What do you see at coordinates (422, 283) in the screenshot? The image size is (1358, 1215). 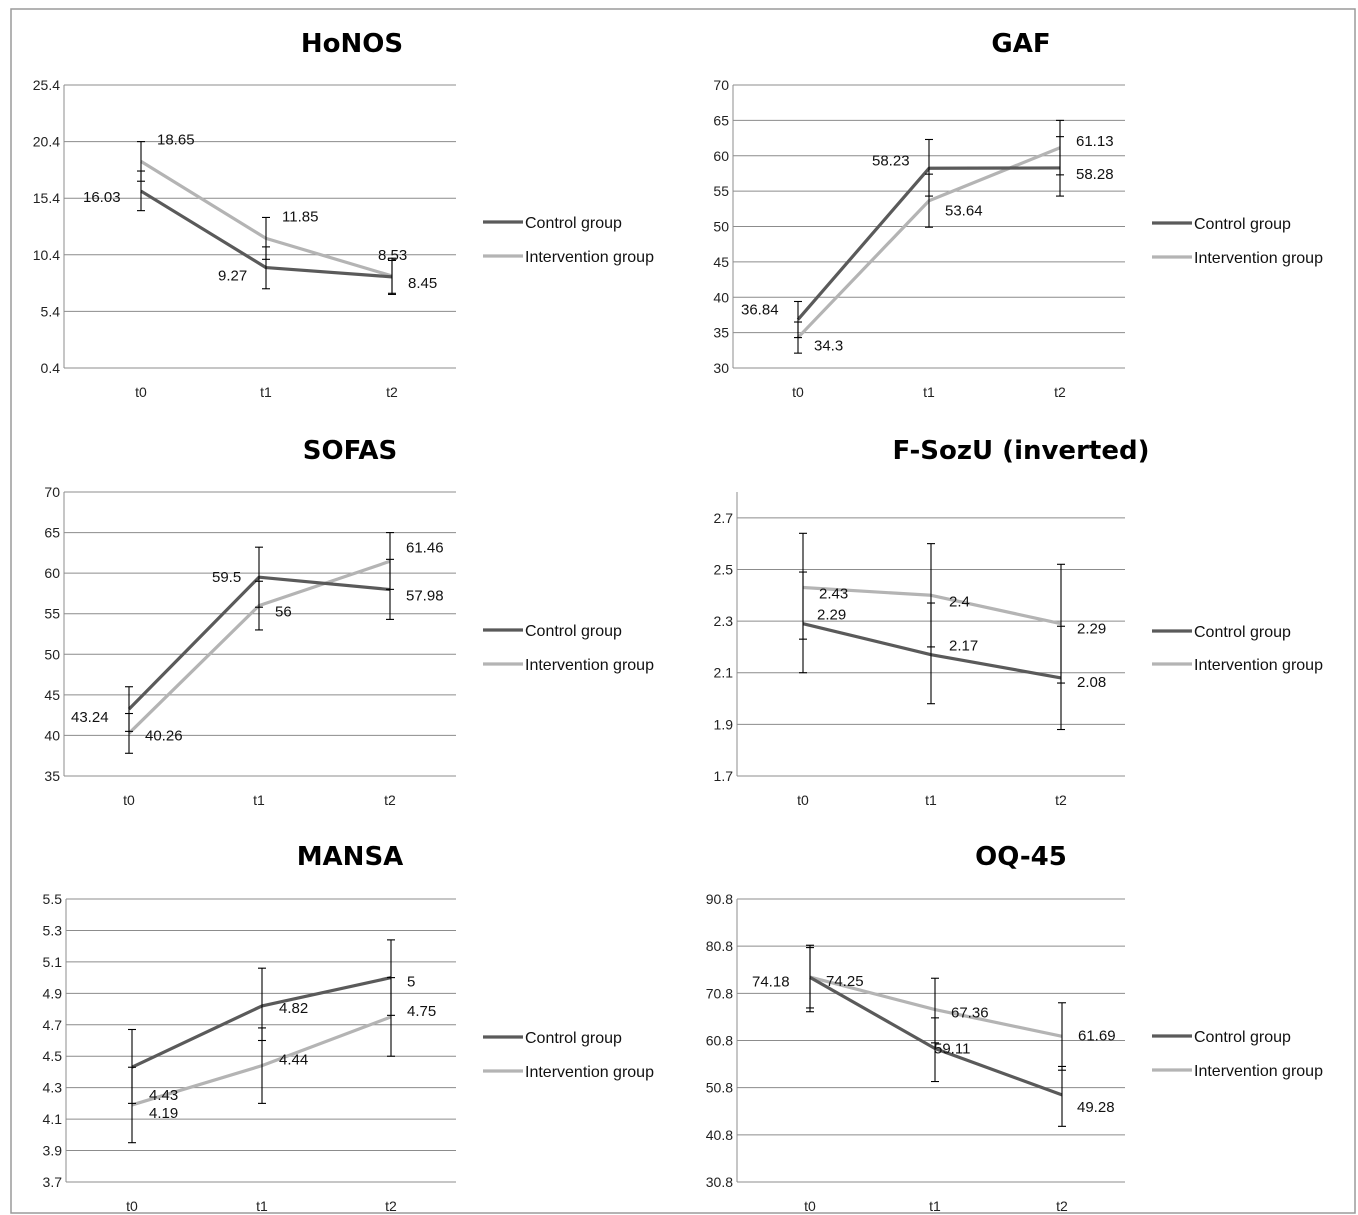 I see `data-label: 8.45` at bounding box center [422, 283].